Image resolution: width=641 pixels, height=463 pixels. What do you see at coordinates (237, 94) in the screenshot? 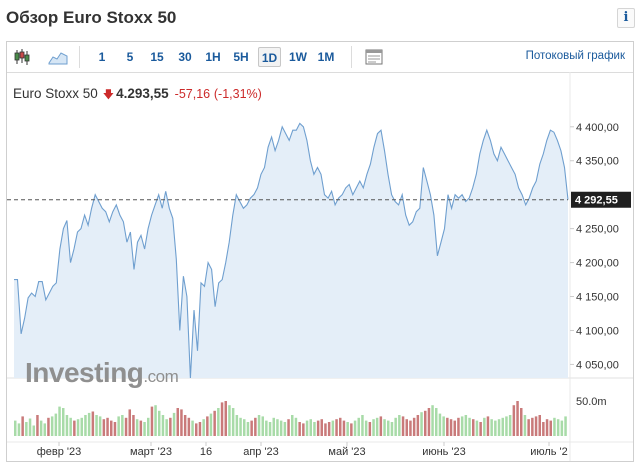
I see `price-change-percent: (-1,31%)` at bounding box center [237, 94].